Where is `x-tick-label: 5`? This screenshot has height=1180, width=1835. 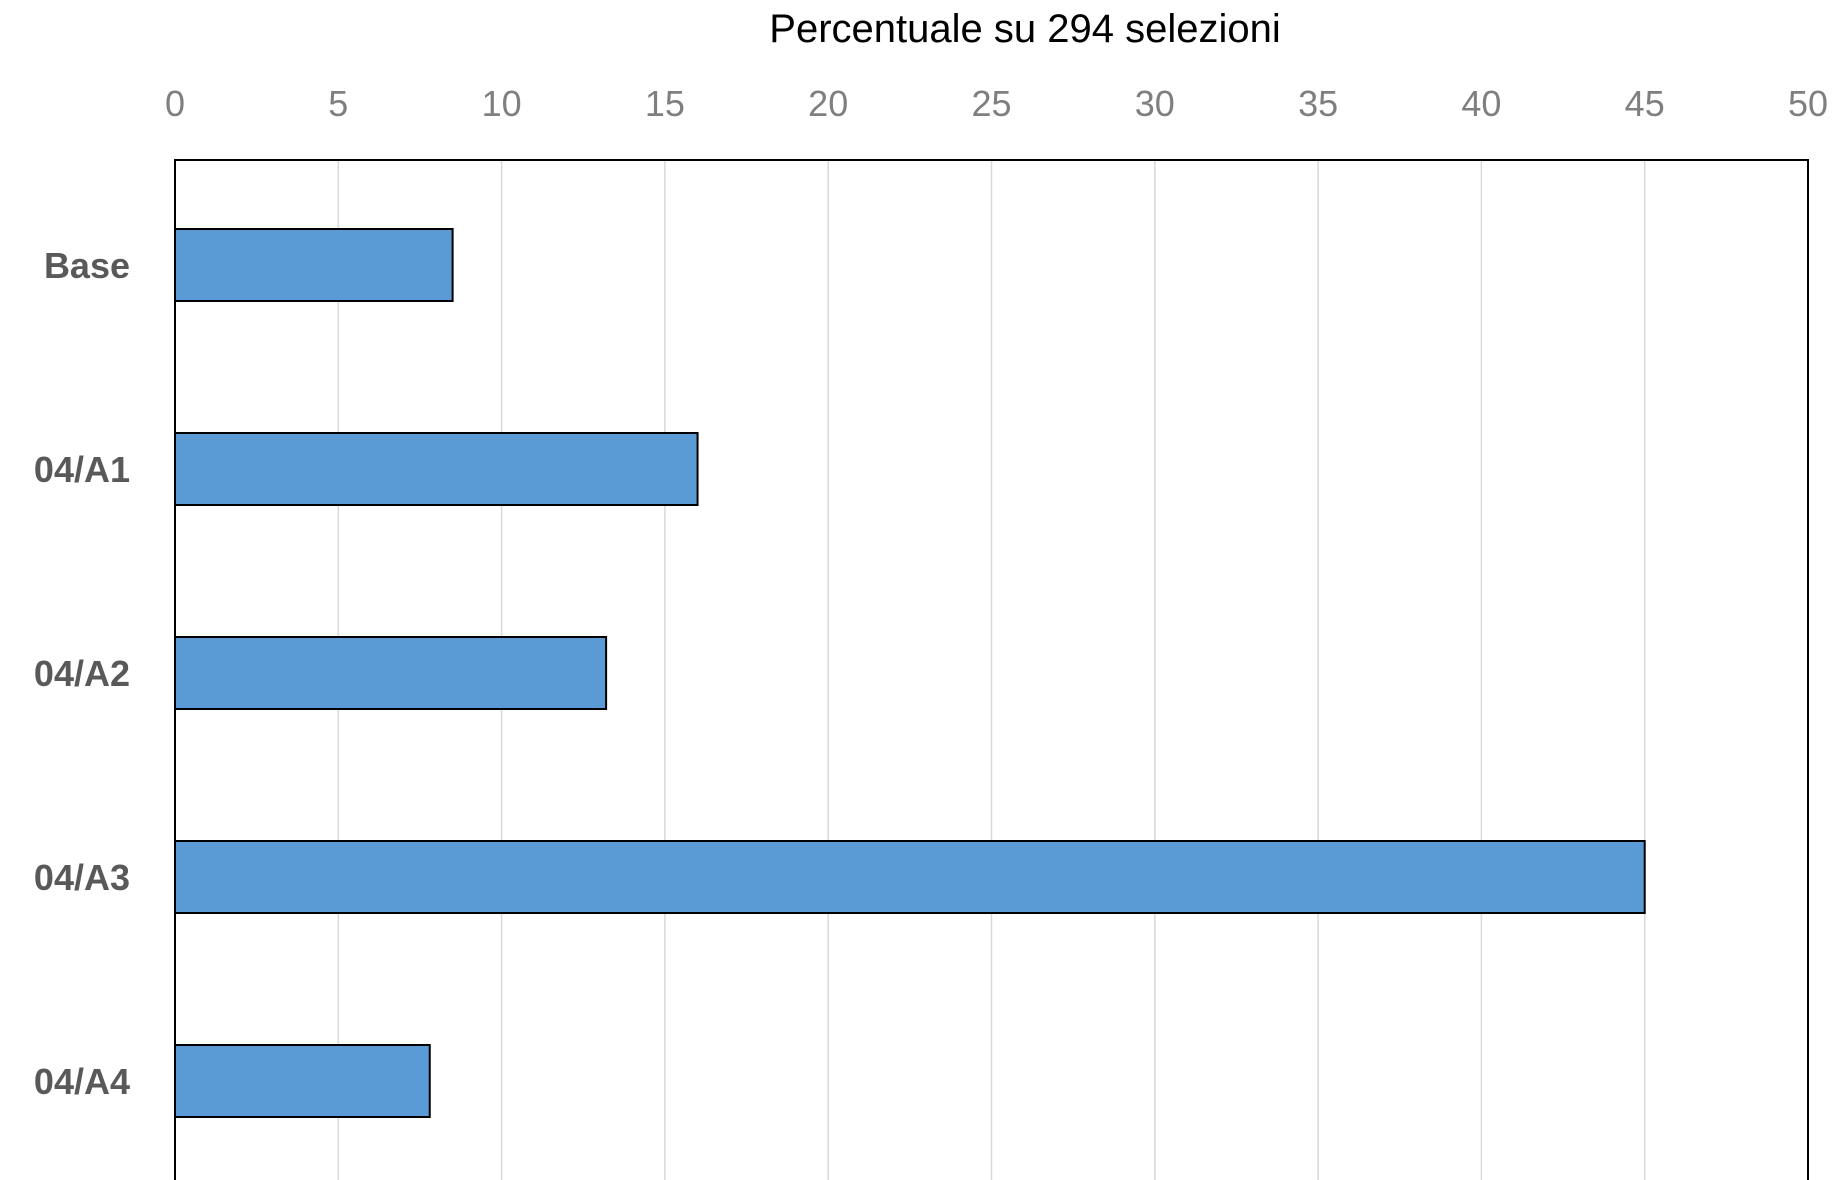 x-tick-label: 5 is located at coordinates (338, 103).